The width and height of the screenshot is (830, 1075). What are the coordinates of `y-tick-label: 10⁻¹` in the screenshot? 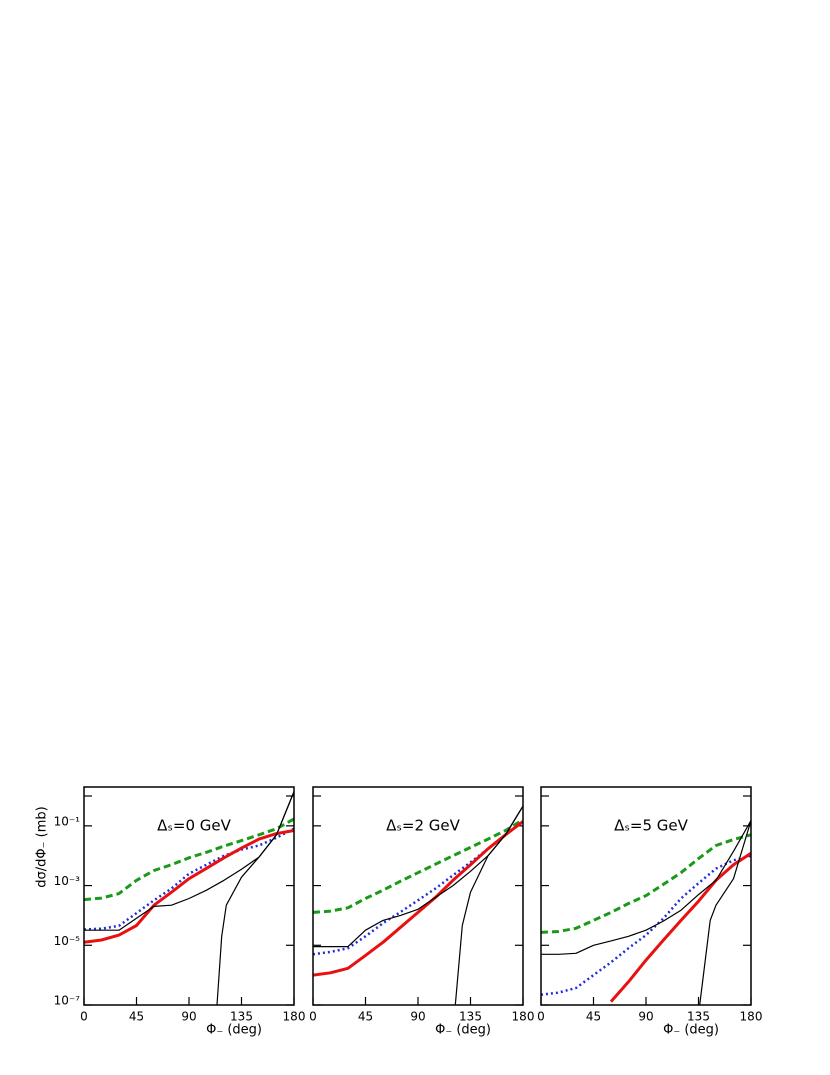 It's located at (67, 821).